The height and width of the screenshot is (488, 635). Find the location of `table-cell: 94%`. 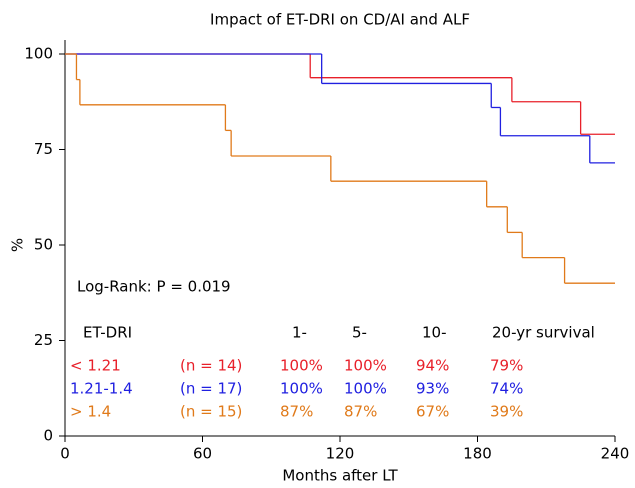

table-cell: 94% is located at coordinates (432, 366).